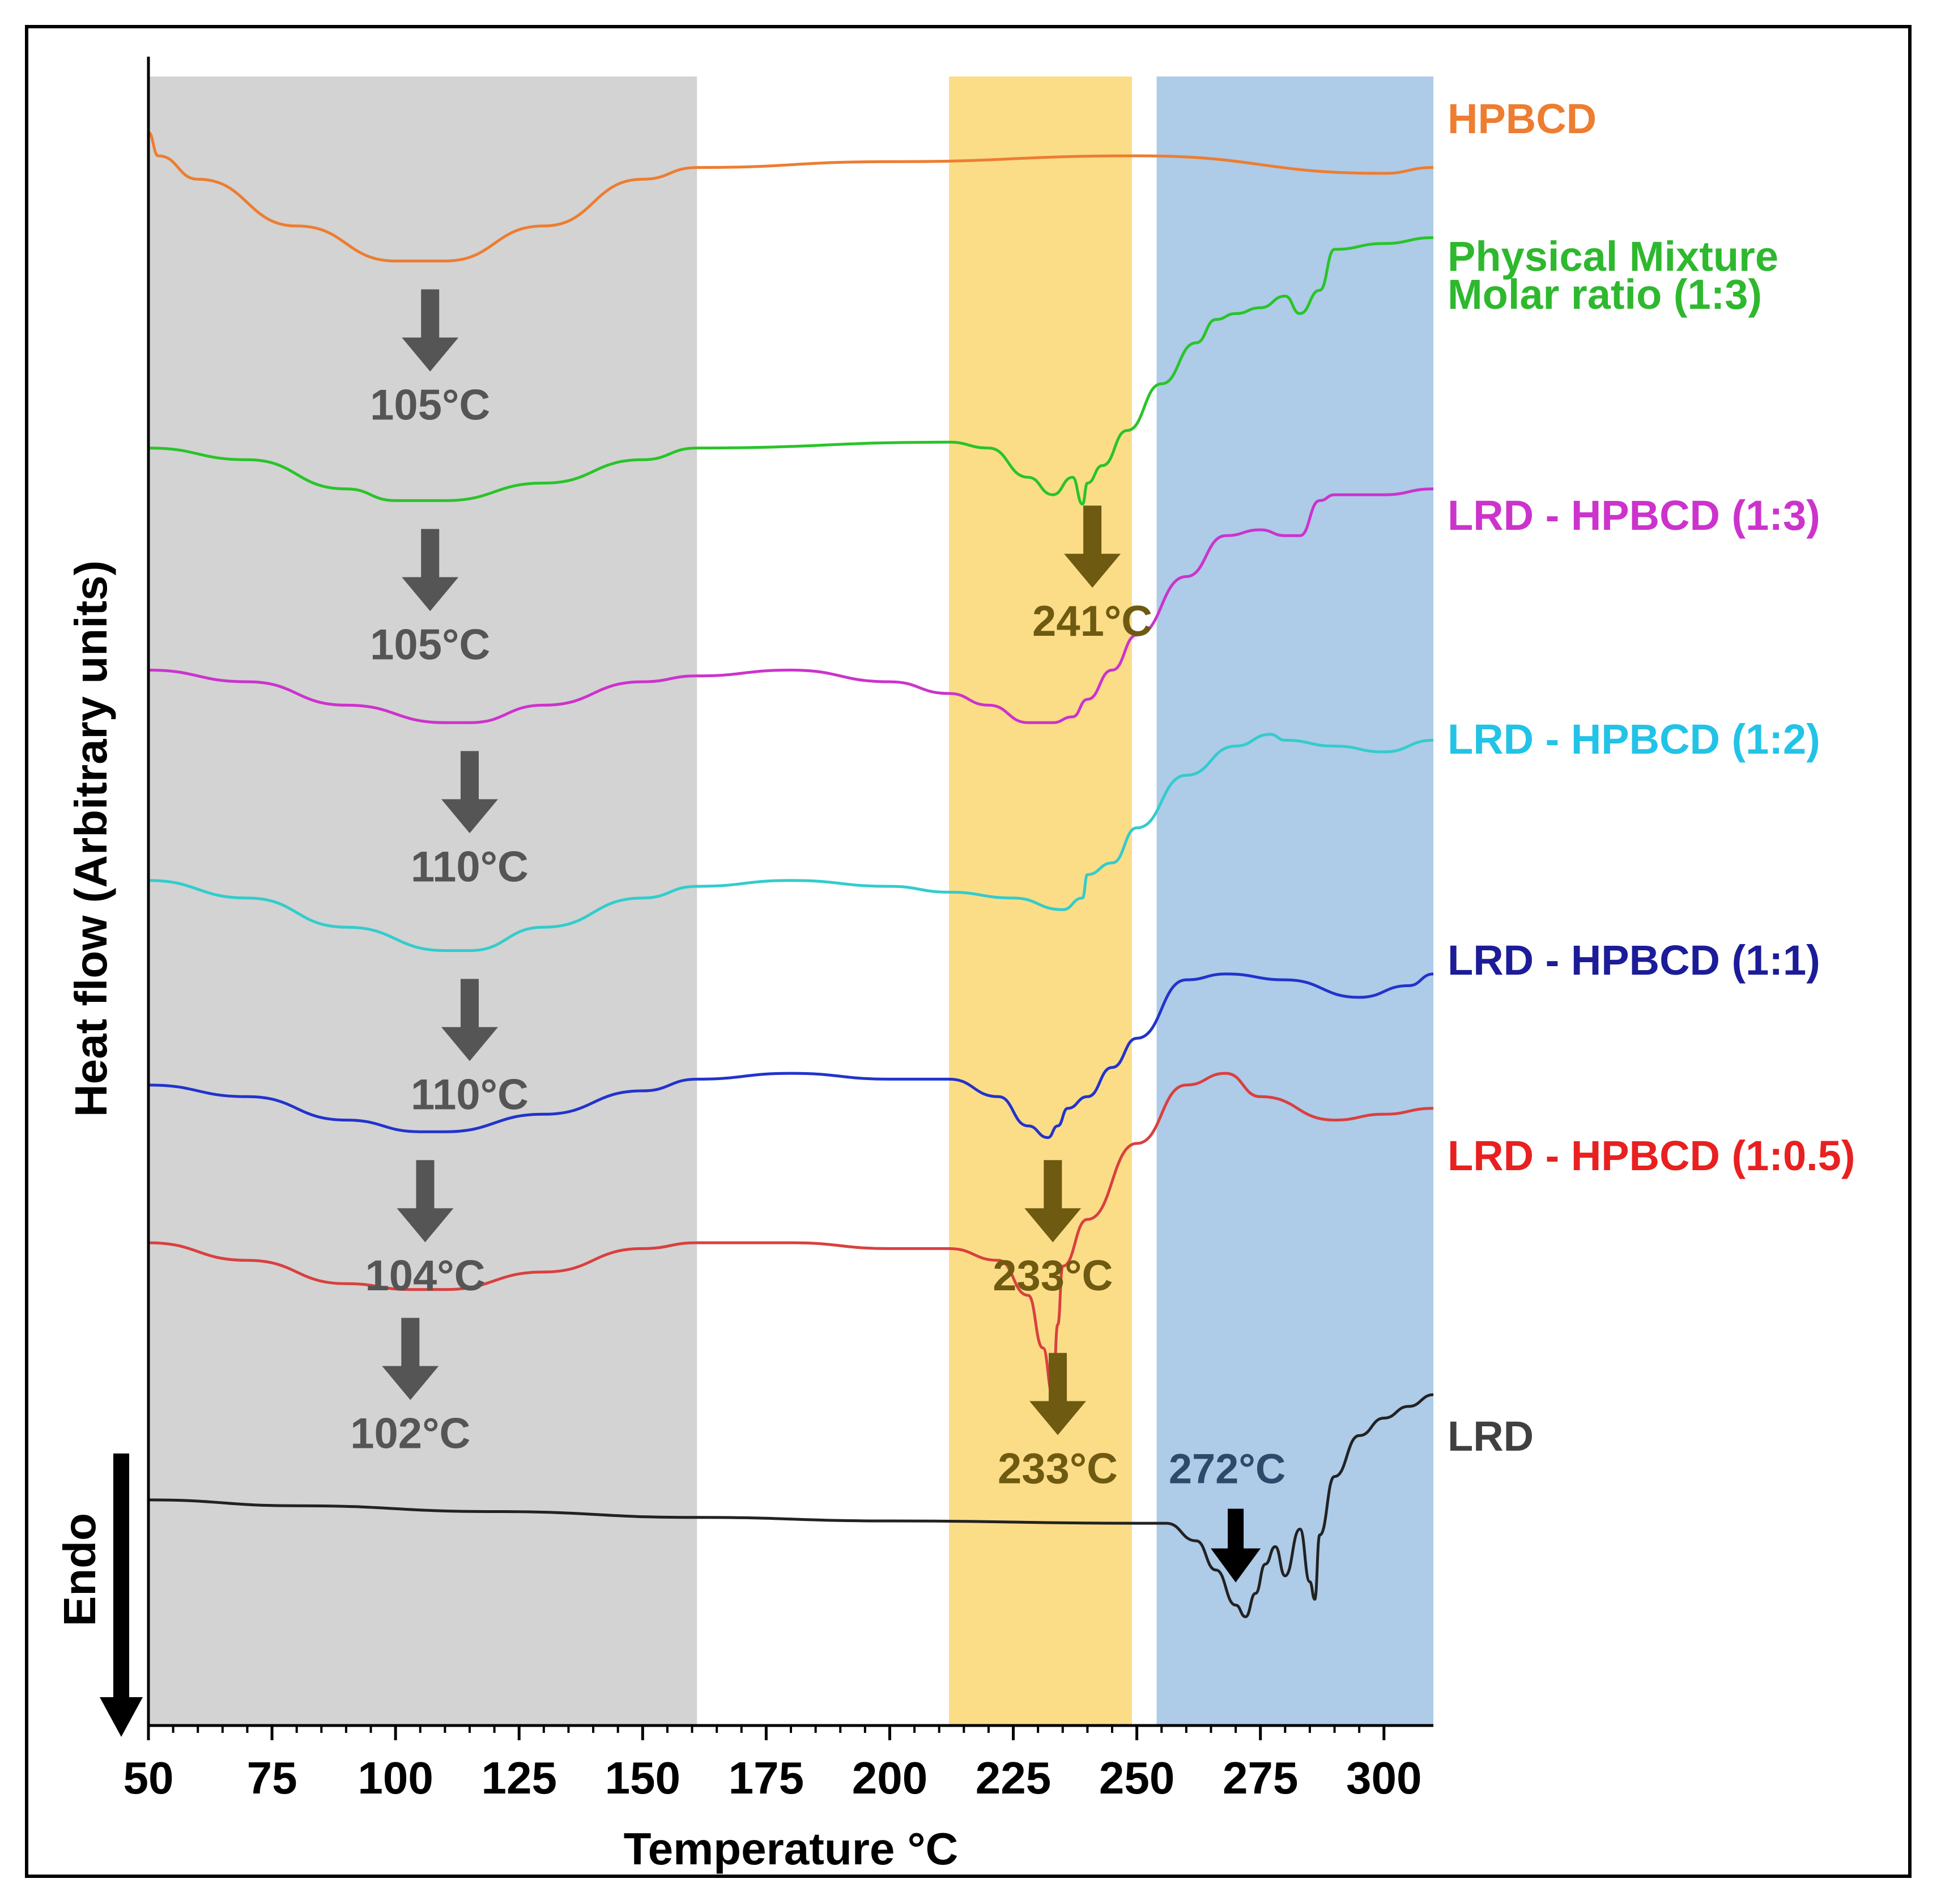 Image resolution: width=1941 pixels, height=1904 pixels. What do you see at coordinates (1605, 294) in the screenshot?
I see `series-label: Molar ratio (1:3)` at bounding box center [1605, 294].